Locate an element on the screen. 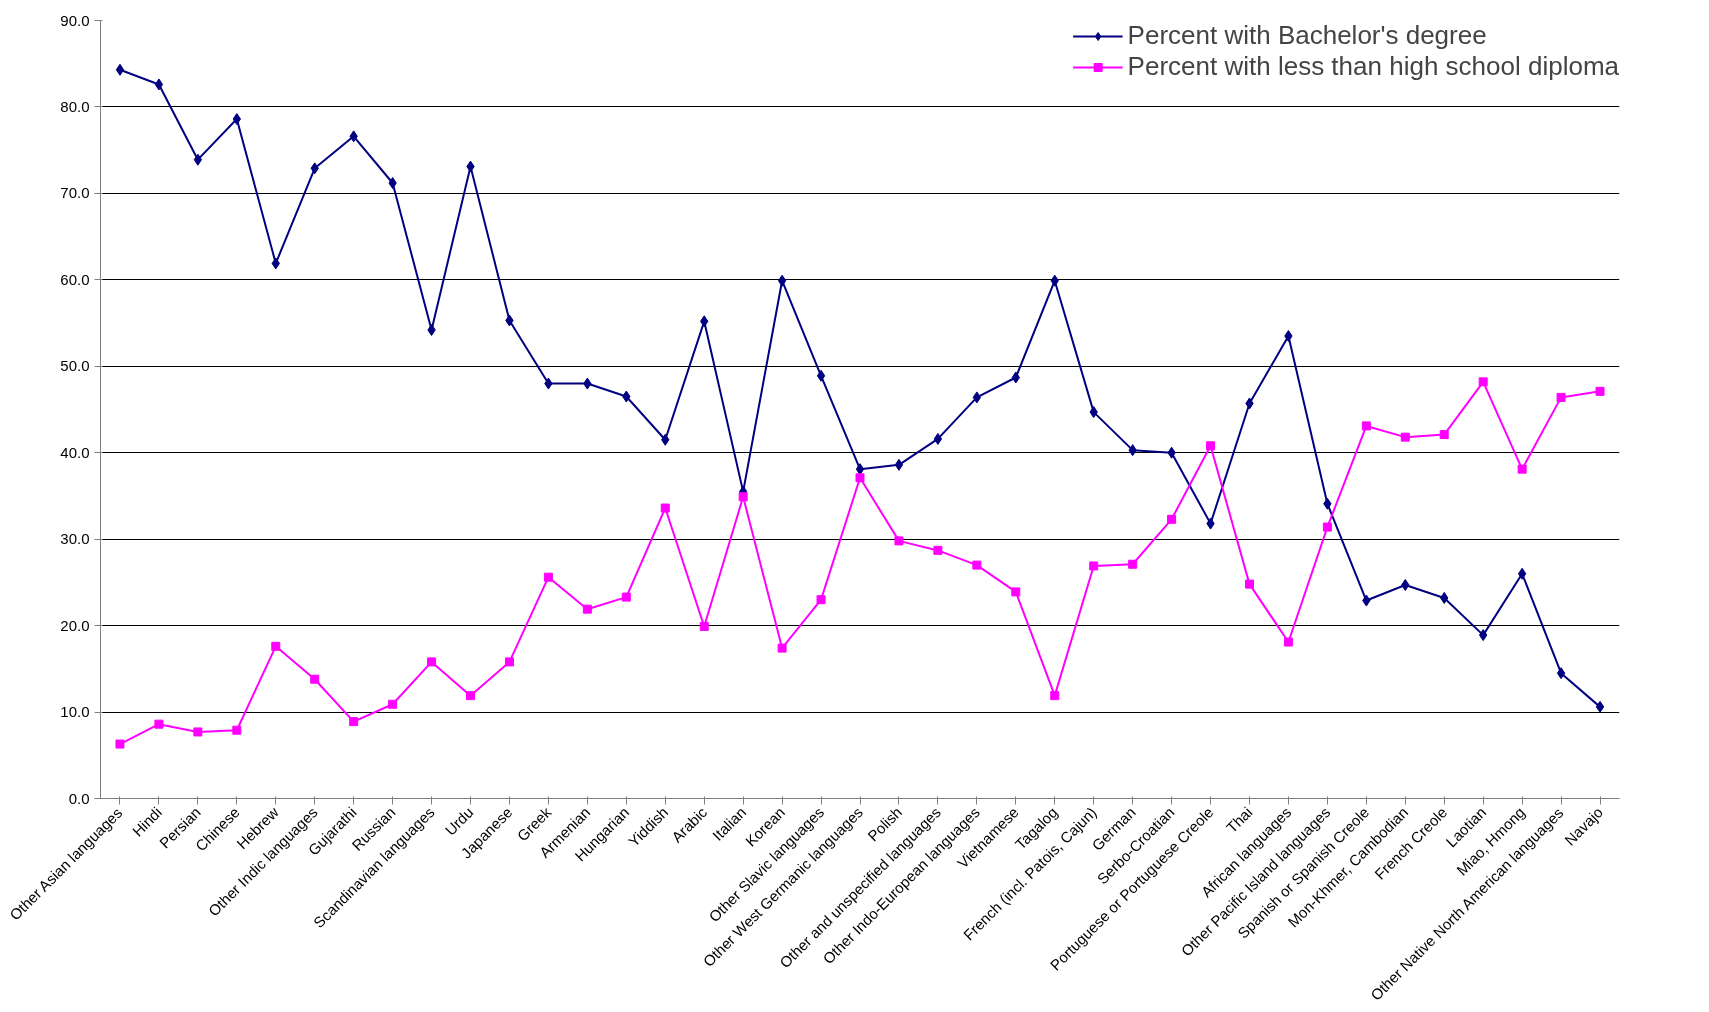 The height and width of the screenshot is (1012, 1709). legend-label: Percent with Bachelor's degree is located at coordinates (1307, 35).